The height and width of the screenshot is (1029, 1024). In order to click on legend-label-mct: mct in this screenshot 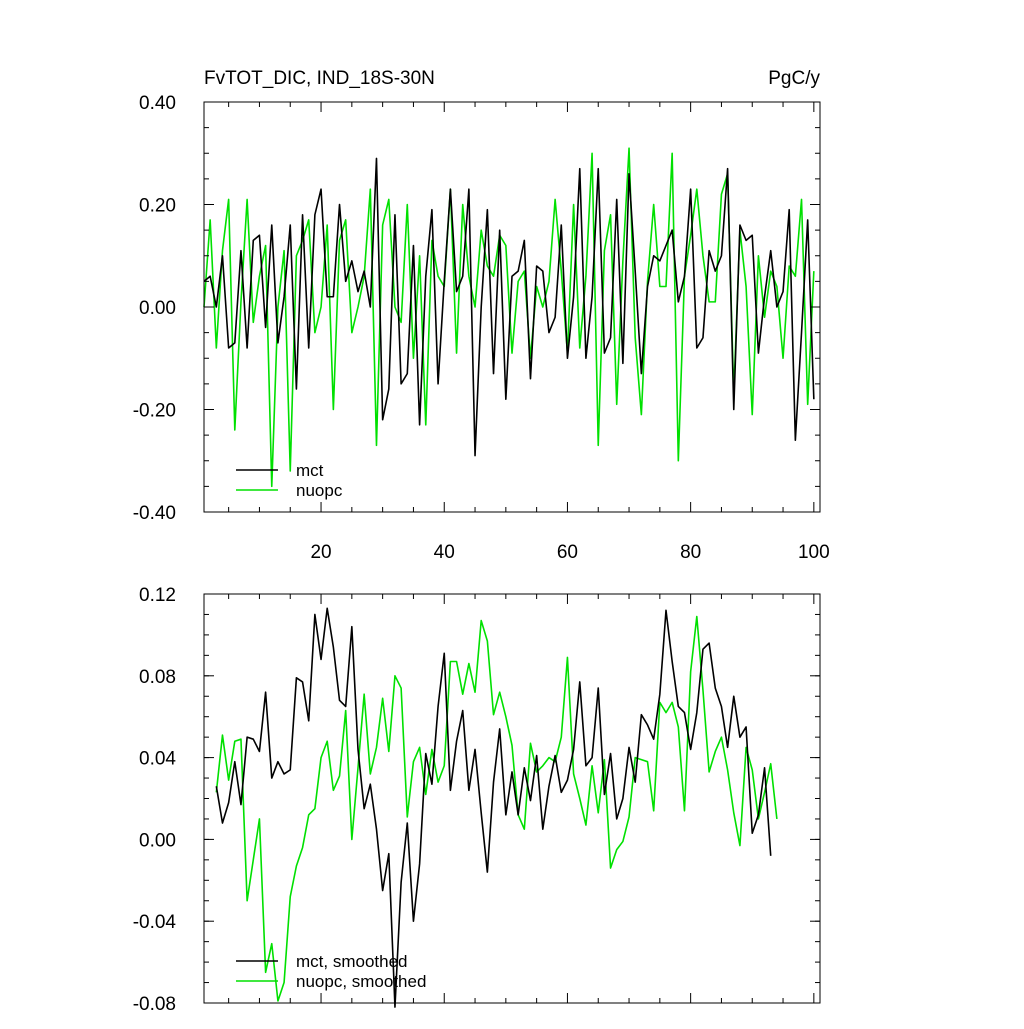, I will do `click(310, 470)`.